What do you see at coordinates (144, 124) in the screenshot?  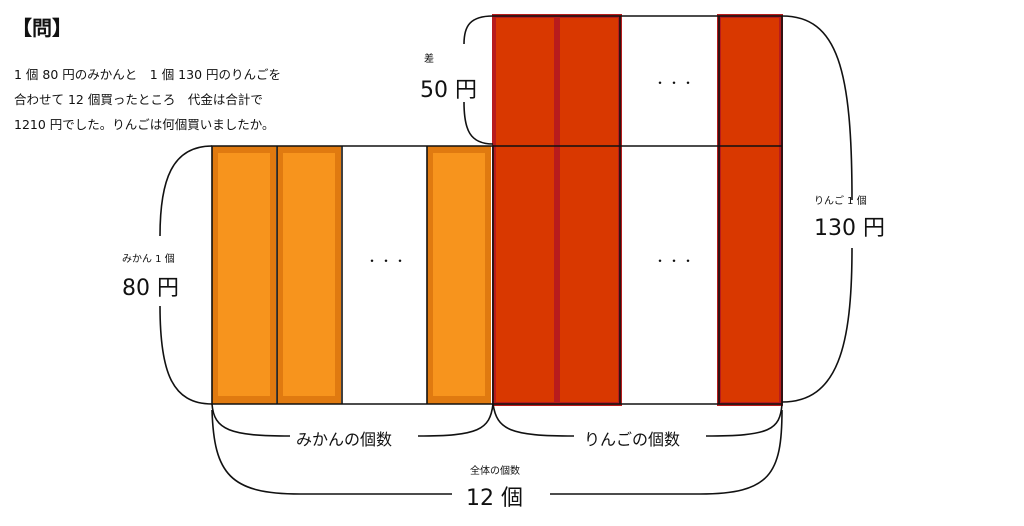 I see `question-line: 1210 円でした。りんごは何個買いましたか。` at bounding box center [144, 124].